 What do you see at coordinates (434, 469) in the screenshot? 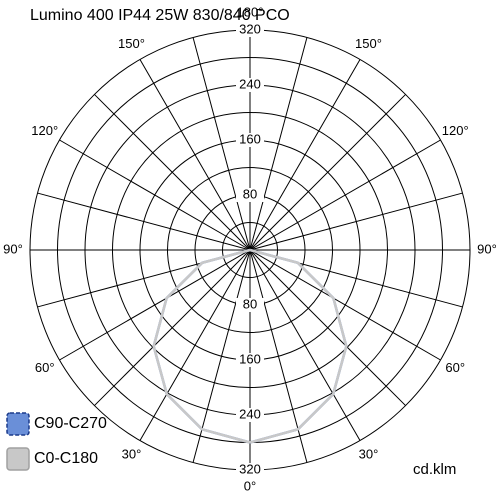
I see `unit-label: cd.klm` at bounding box center [434, 469].